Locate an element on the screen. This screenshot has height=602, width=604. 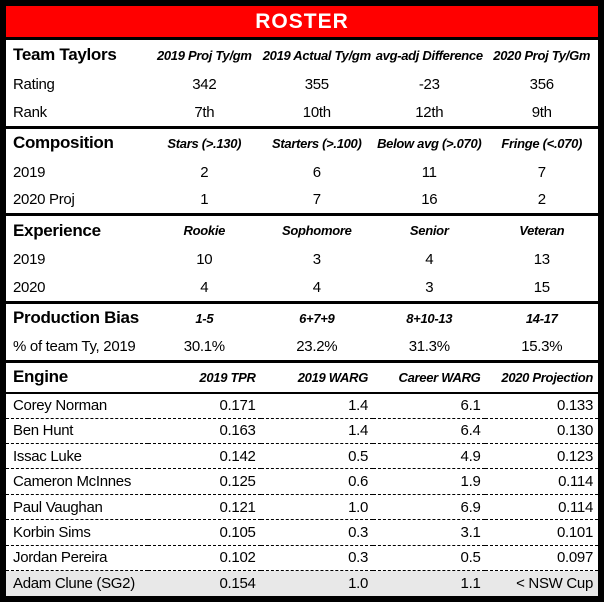
cell-value: 2 is located at coordinates (204, 172).